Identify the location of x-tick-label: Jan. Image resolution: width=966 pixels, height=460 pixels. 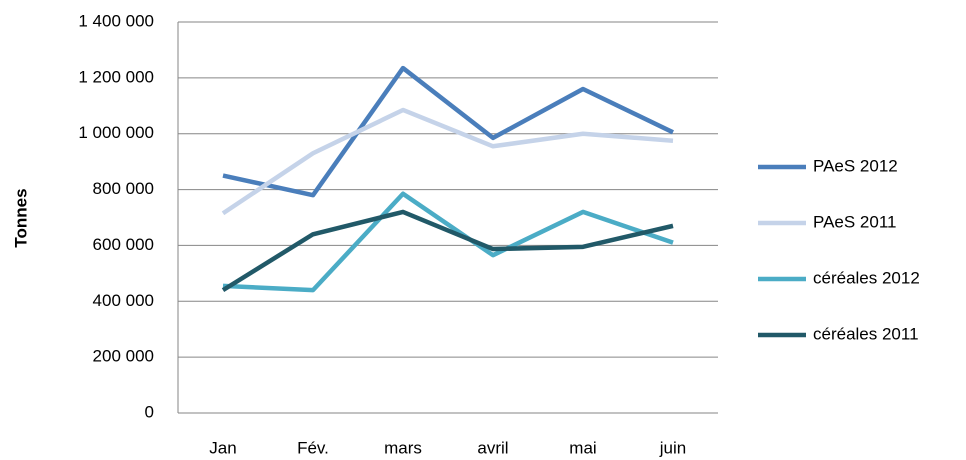
(222, 447).